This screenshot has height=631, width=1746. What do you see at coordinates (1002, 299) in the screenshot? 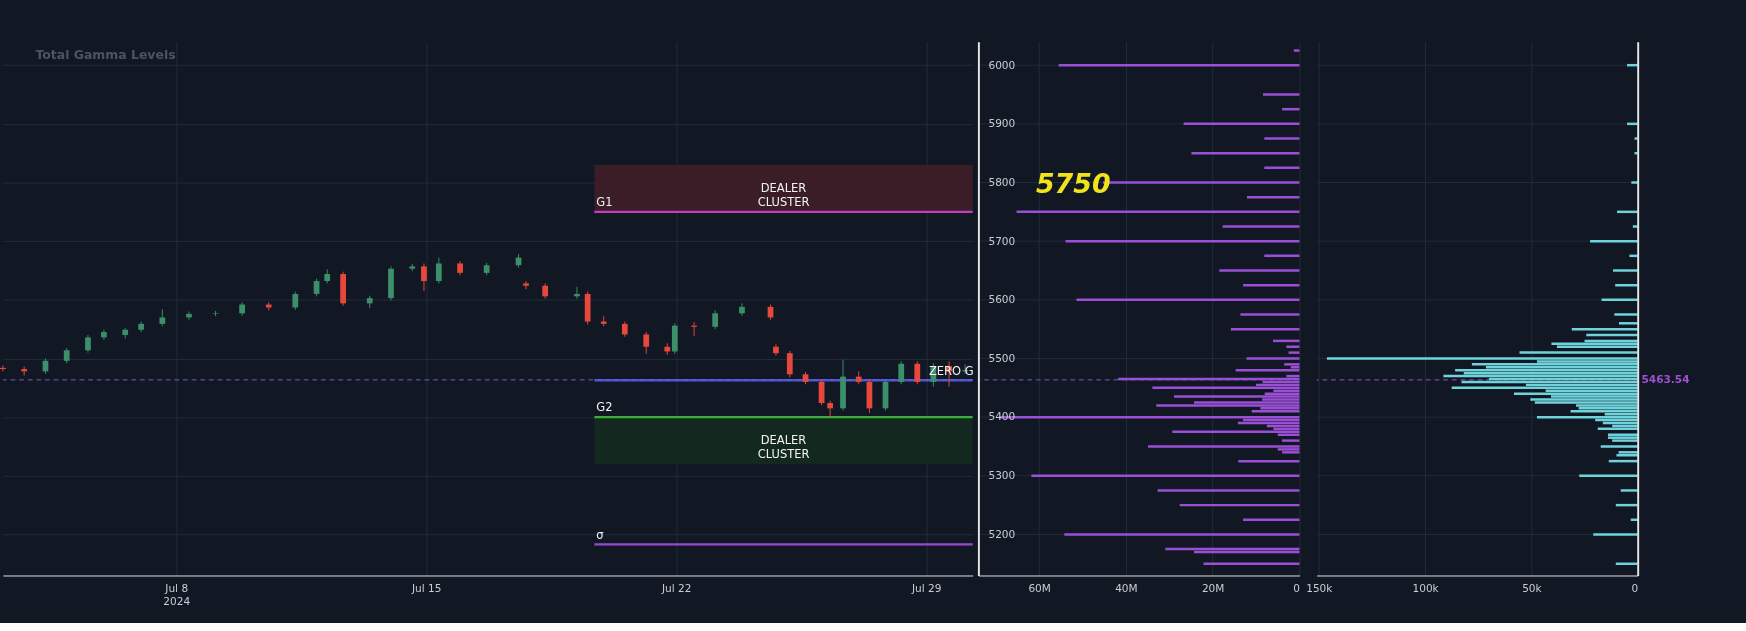
I see `y-tick-label: 5600` at bounding box center [1002, 299].